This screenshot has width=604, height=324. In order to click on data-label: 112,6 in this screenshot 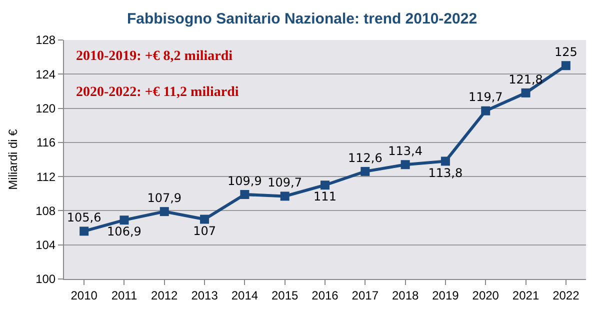, I will do `click(365, 157)`.